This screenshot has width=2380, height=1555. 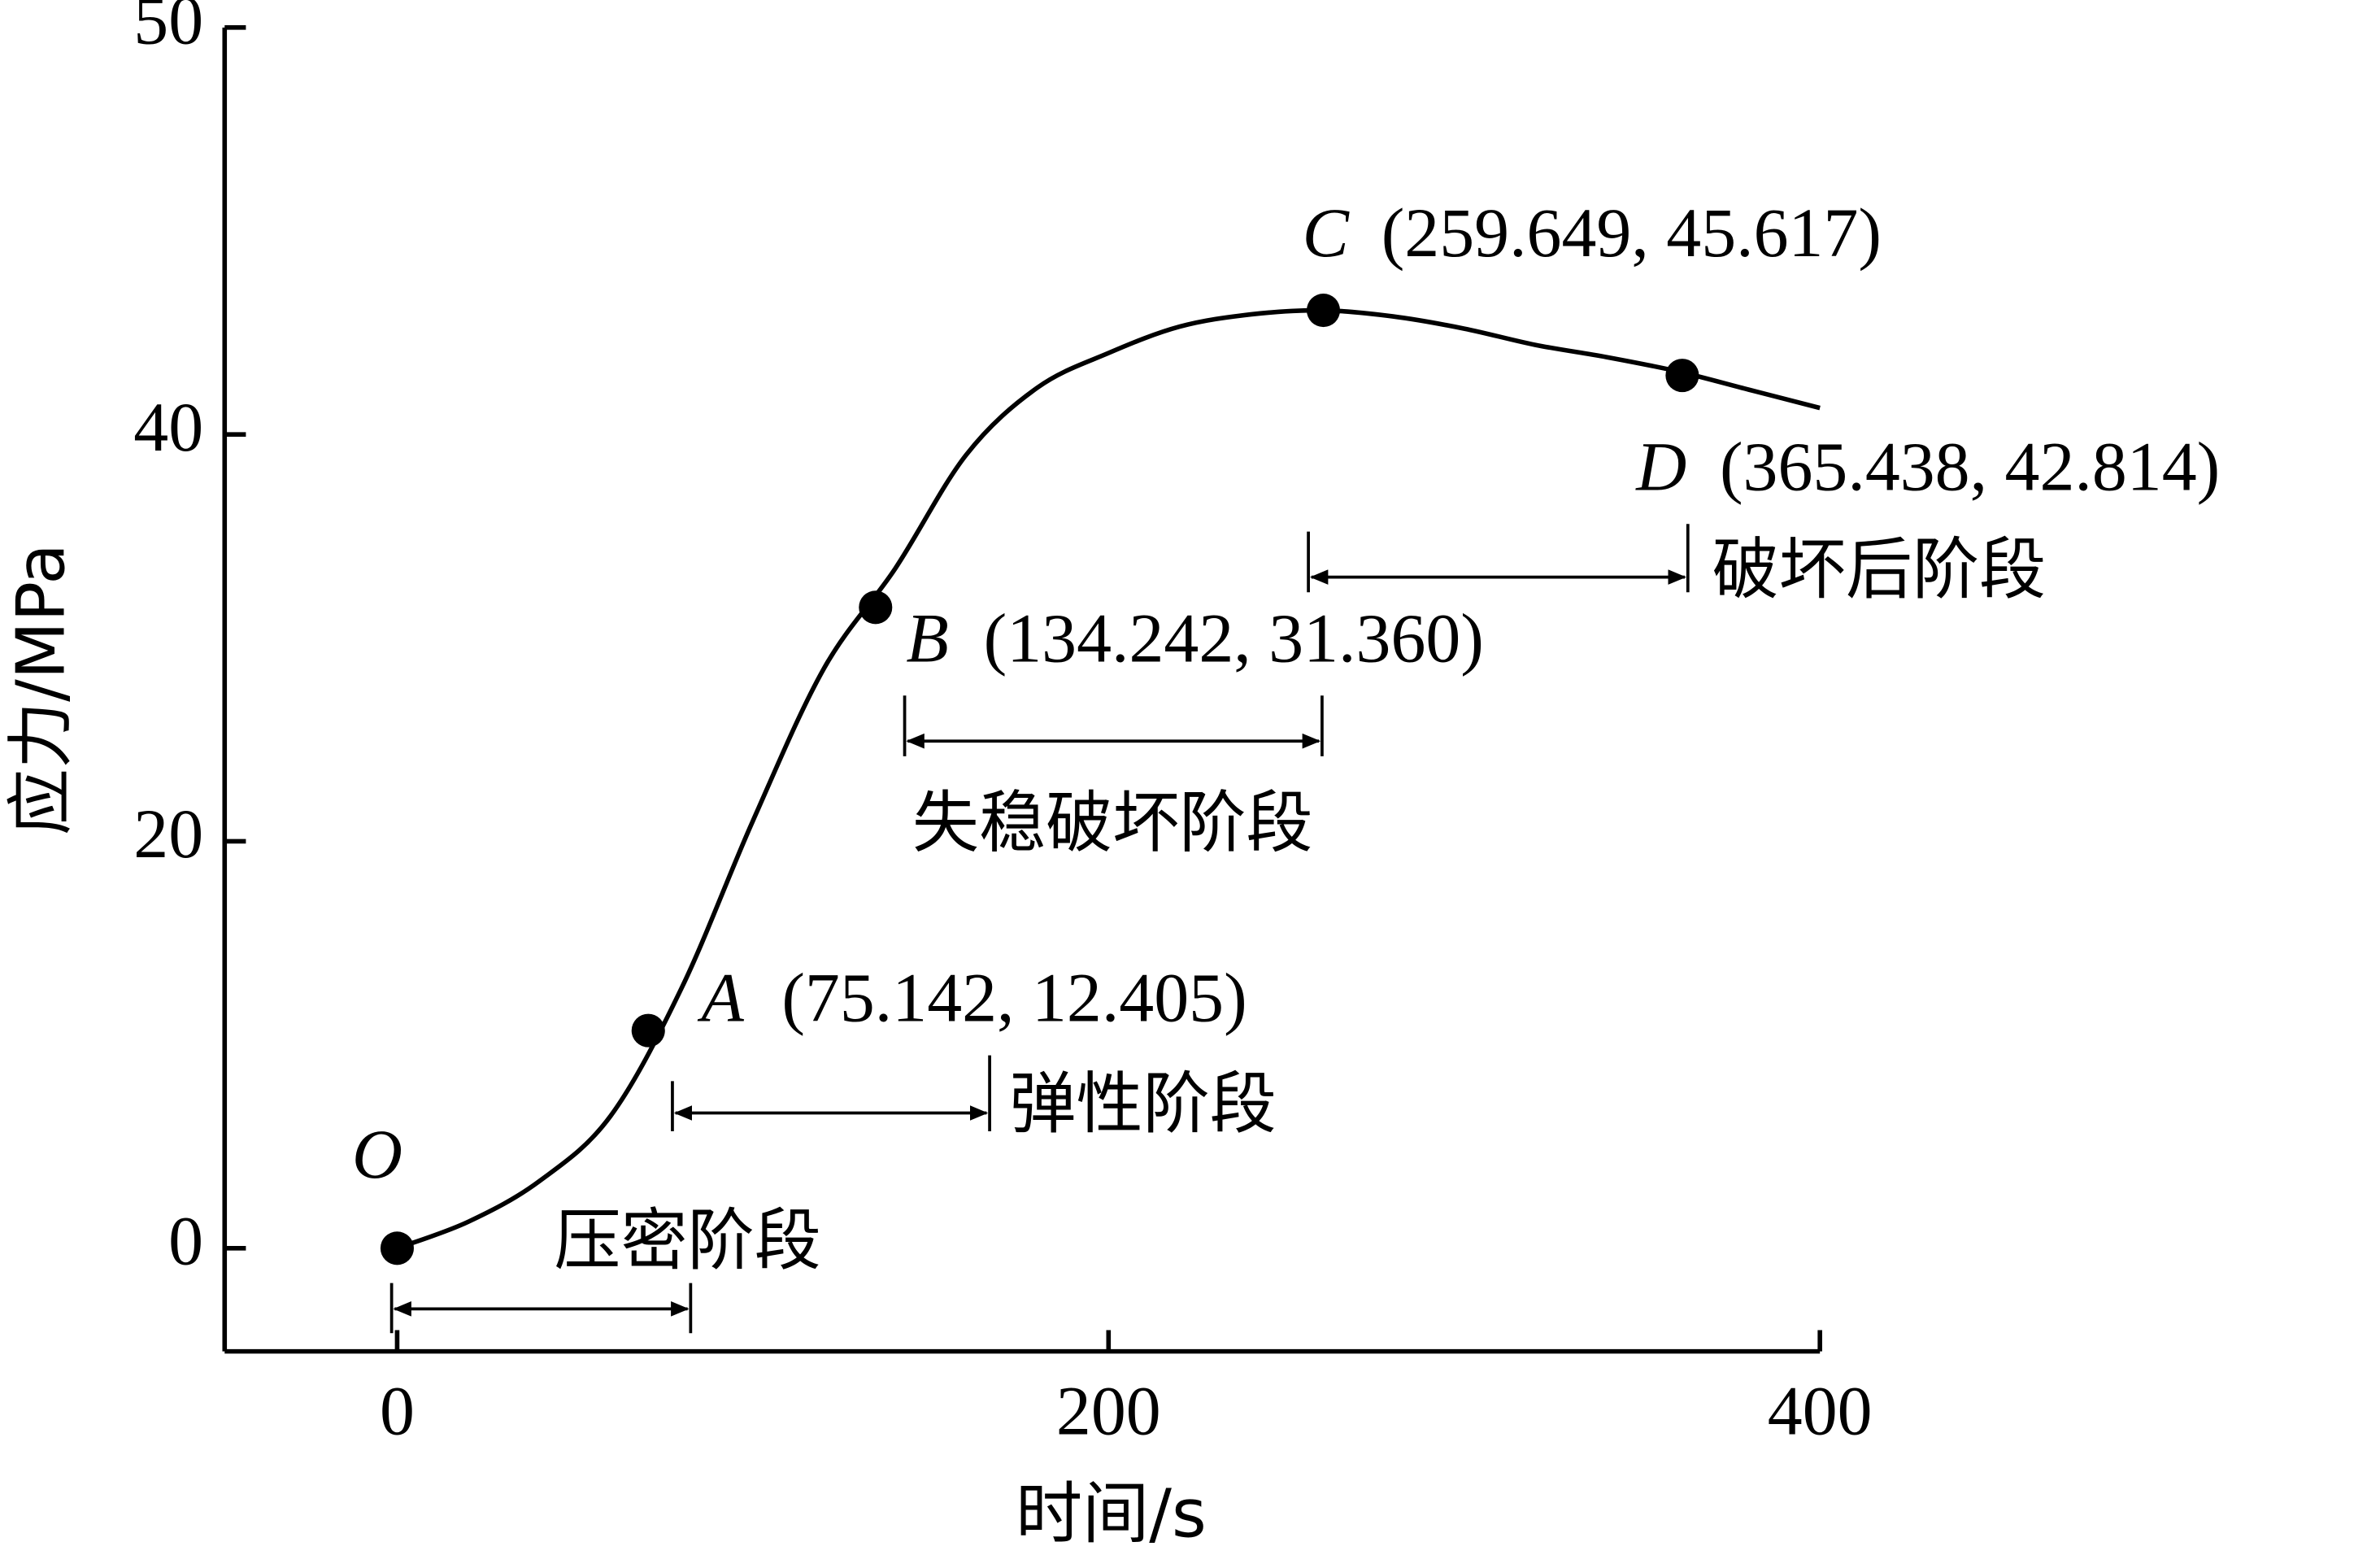 I want to click on point-name: O, so click(x=377, y=1154).